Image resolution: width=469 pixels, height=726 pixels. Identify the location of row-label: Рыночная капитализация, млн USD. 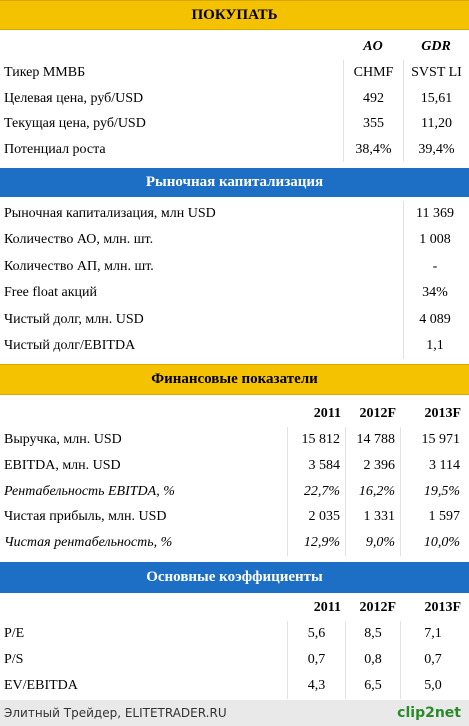
(110, 213).